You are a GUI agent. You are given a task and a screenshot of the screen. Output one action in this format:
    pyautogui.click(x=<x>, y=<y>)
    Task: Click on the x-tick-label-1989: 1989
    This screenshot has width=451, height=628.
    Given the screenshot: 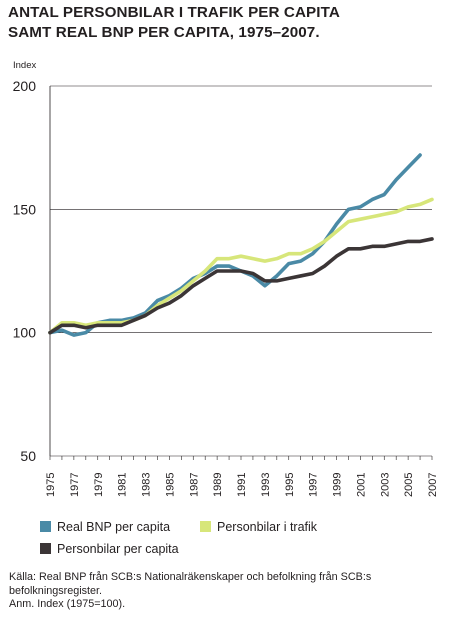 What is the action you would take?
    pyautogui.click(x=218, y=485)
    